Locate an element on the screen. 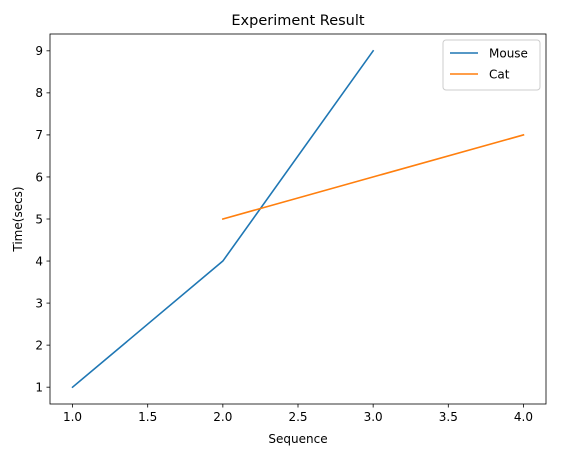 This screenshot has width=576, height=450. x-tick-label: 1.0 is located at coordinates (72, 417).